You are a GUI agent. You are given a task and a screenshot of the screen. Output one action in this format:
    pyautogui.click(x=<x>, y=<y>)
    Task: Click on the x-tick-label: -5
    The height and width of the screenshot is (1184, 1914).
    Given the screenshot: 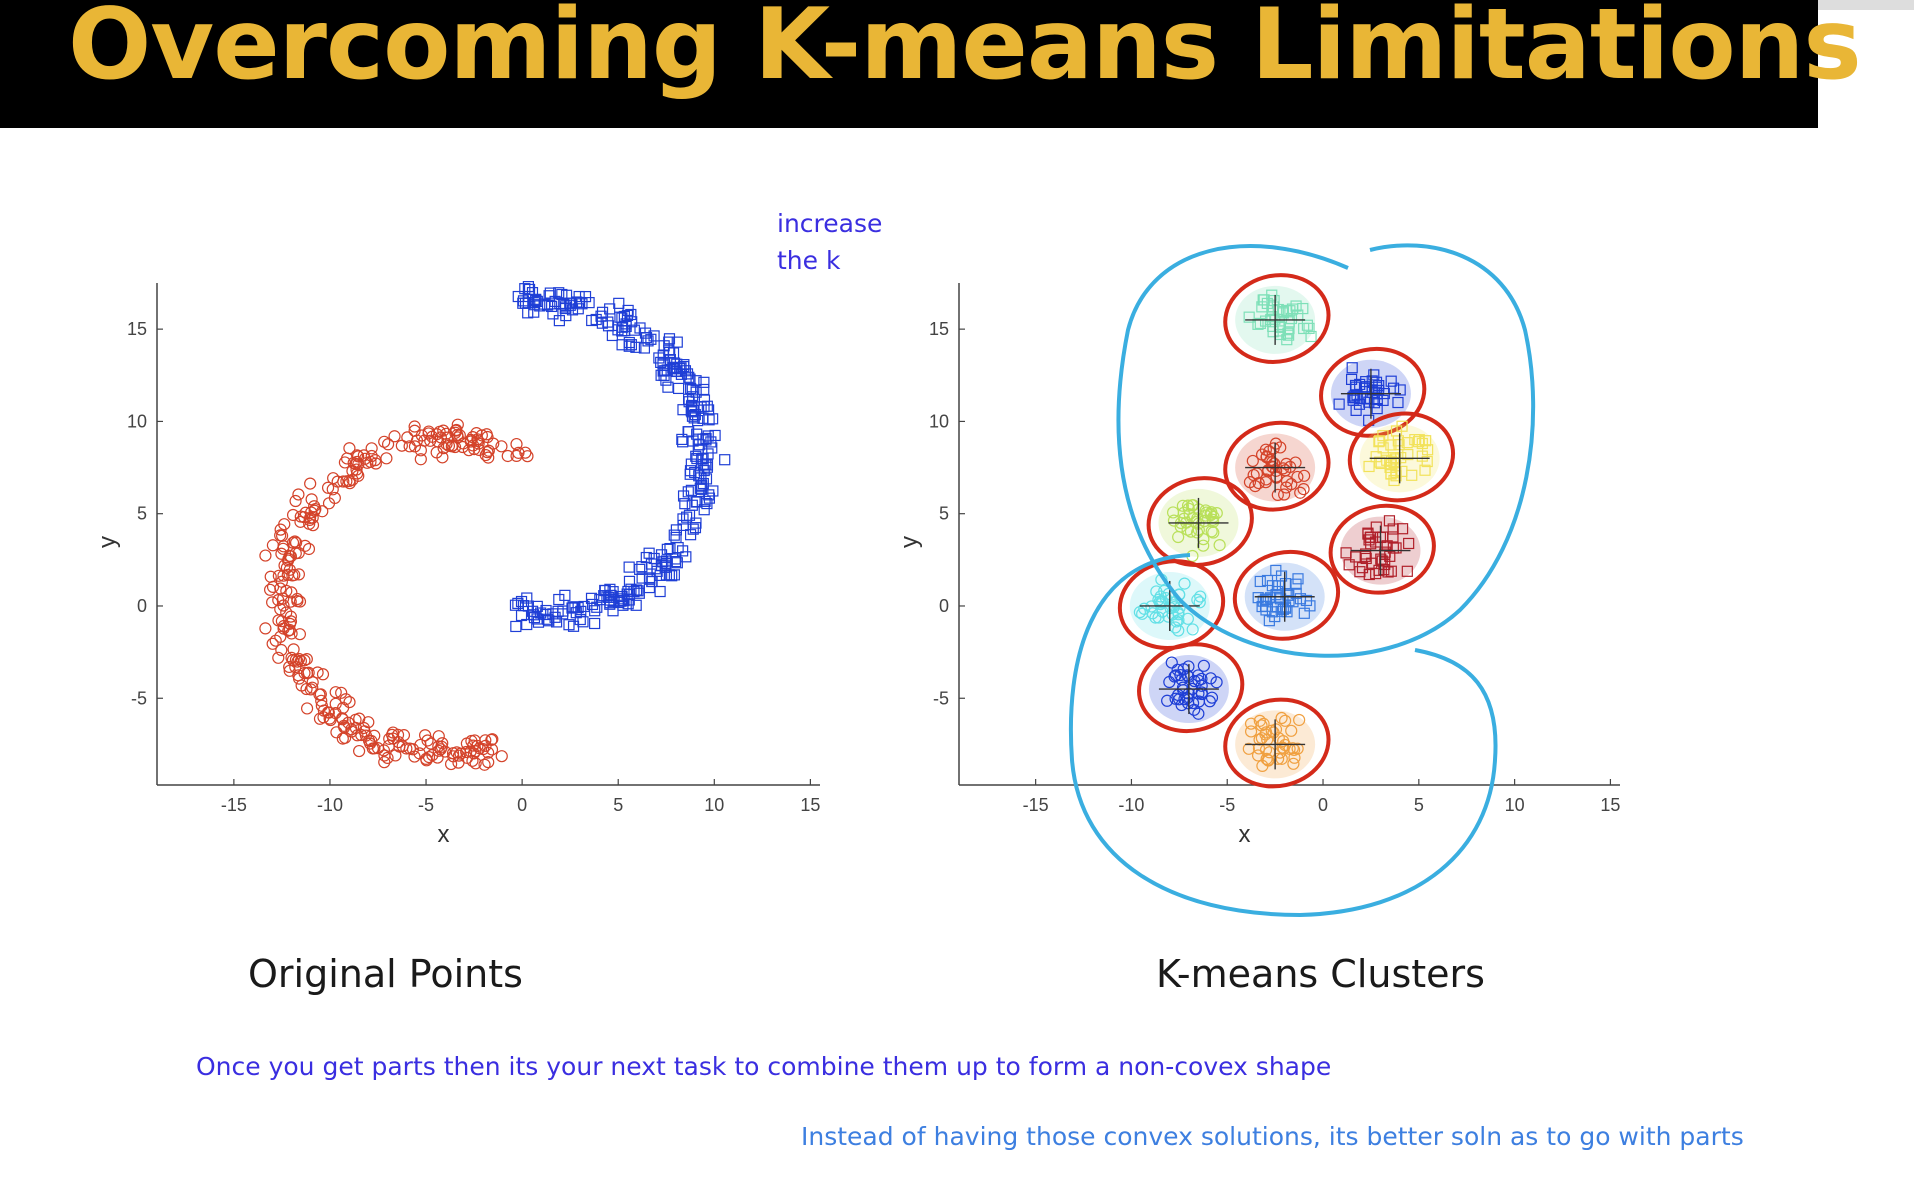 What is the action you would take?
    pyautogui.click(x=426, y=805)
    